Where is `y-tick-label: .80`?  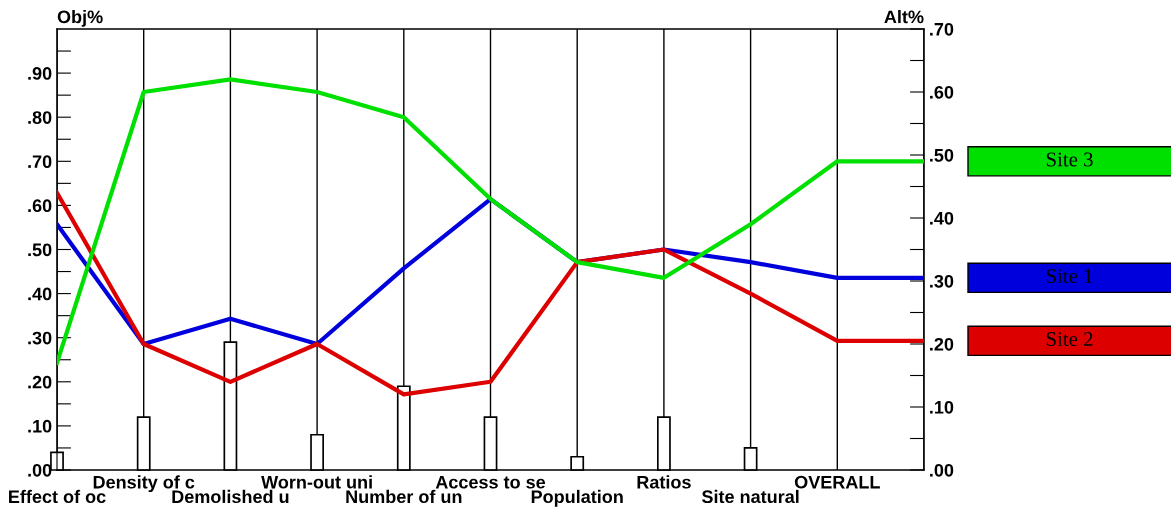
y-tick-label: .80 is located at coordinates (40, 117).